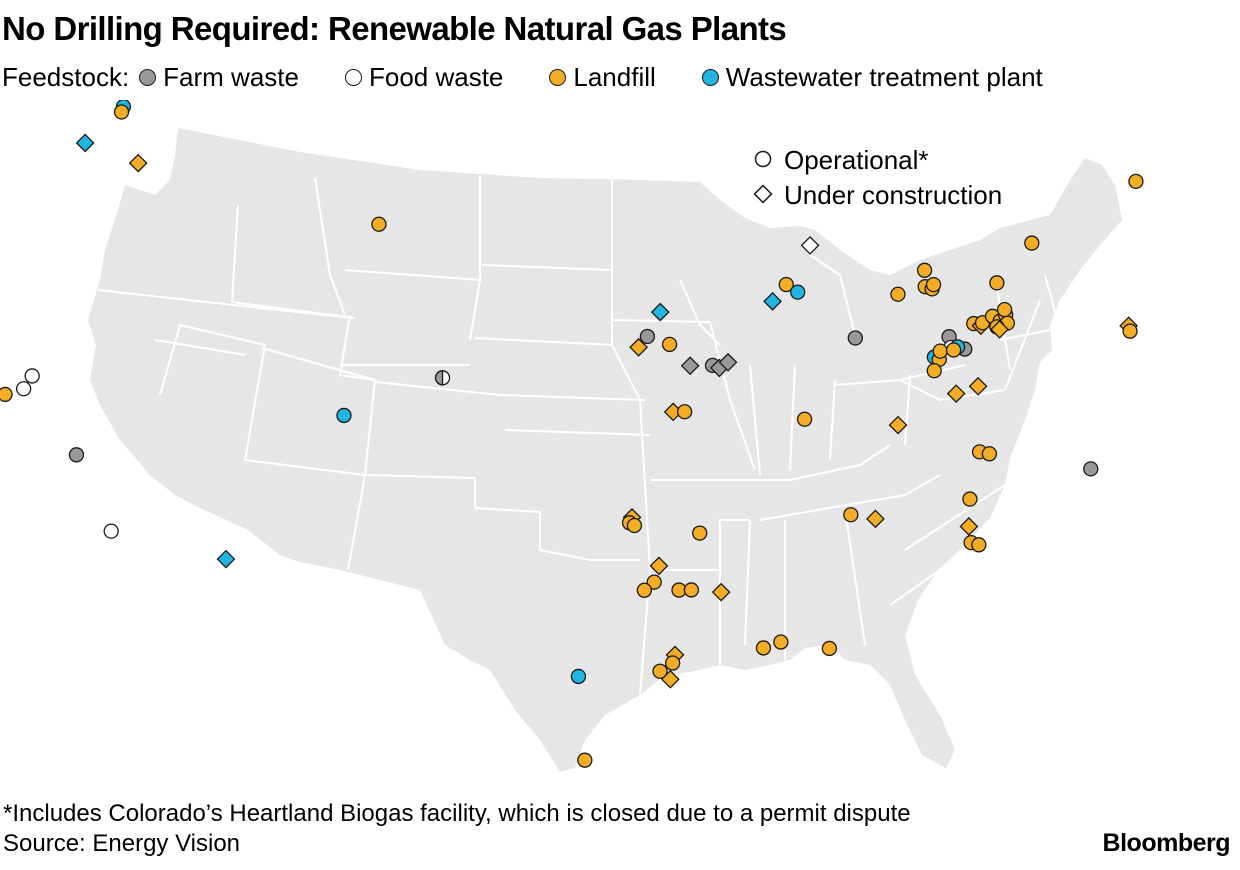 The height and width of the screenshot is (870, 1240). Describe the element at coordinates (877, 177) in the screenshot. I see `status-legend: Operational* Under construction` at that location.